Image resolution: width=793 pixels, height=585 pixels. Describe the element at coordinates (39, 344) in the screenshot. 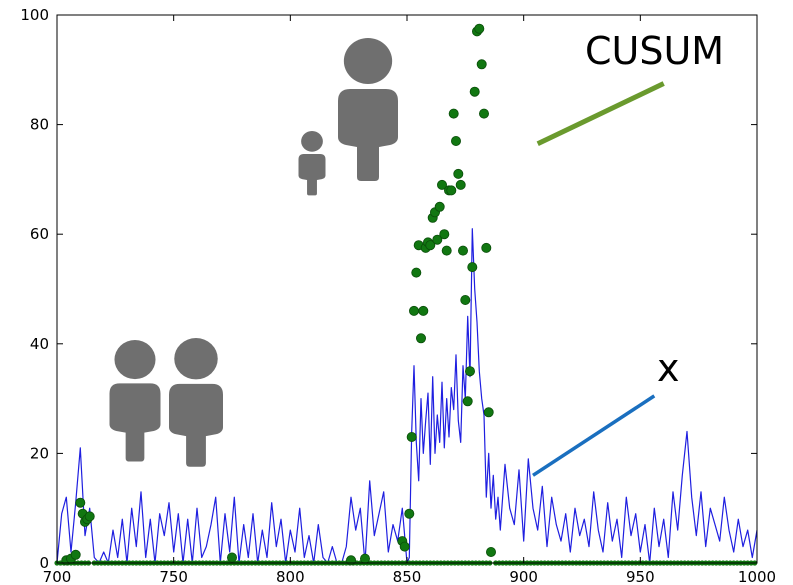

I see `y-tick-label: 40` at that location.